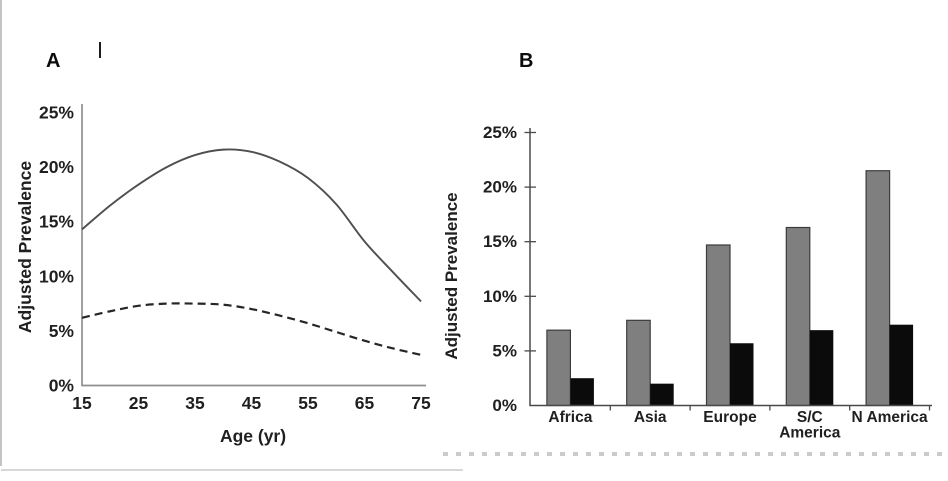 This screenshot has width=948, height=481. Describe the element at coordinates (1, 233) in the screenshot. I see `page-left-border` at that location.